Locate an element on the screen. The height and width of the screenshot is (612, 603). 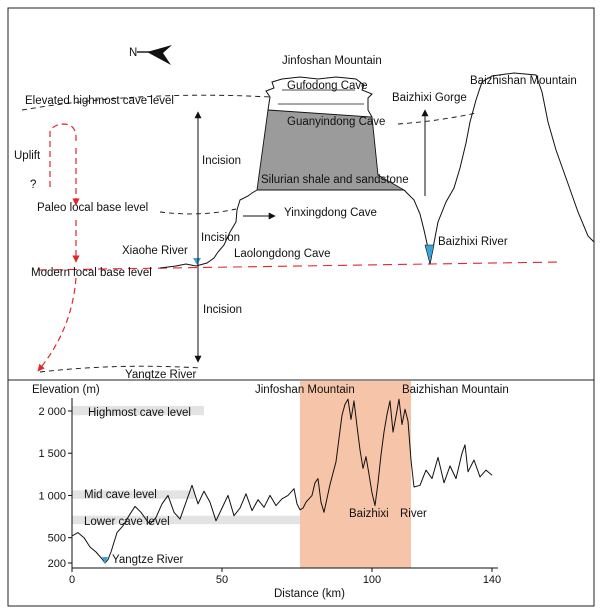
modern-level-line is located at coordinates (299, 266).